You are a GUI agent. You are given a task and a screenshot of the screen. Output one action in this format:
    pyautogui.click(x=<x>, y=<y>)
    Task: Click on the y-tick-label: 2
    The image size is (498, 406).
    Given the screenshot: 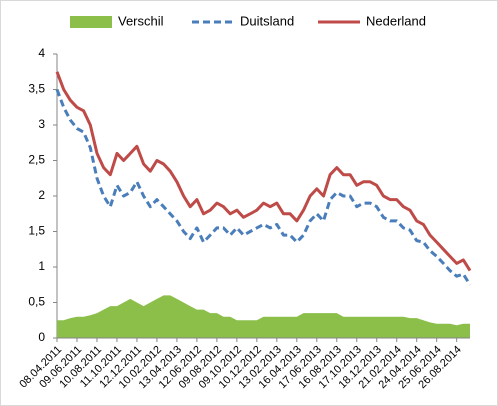 What is the action you would take?
    pyautogui.click(x=41, y=195)
    